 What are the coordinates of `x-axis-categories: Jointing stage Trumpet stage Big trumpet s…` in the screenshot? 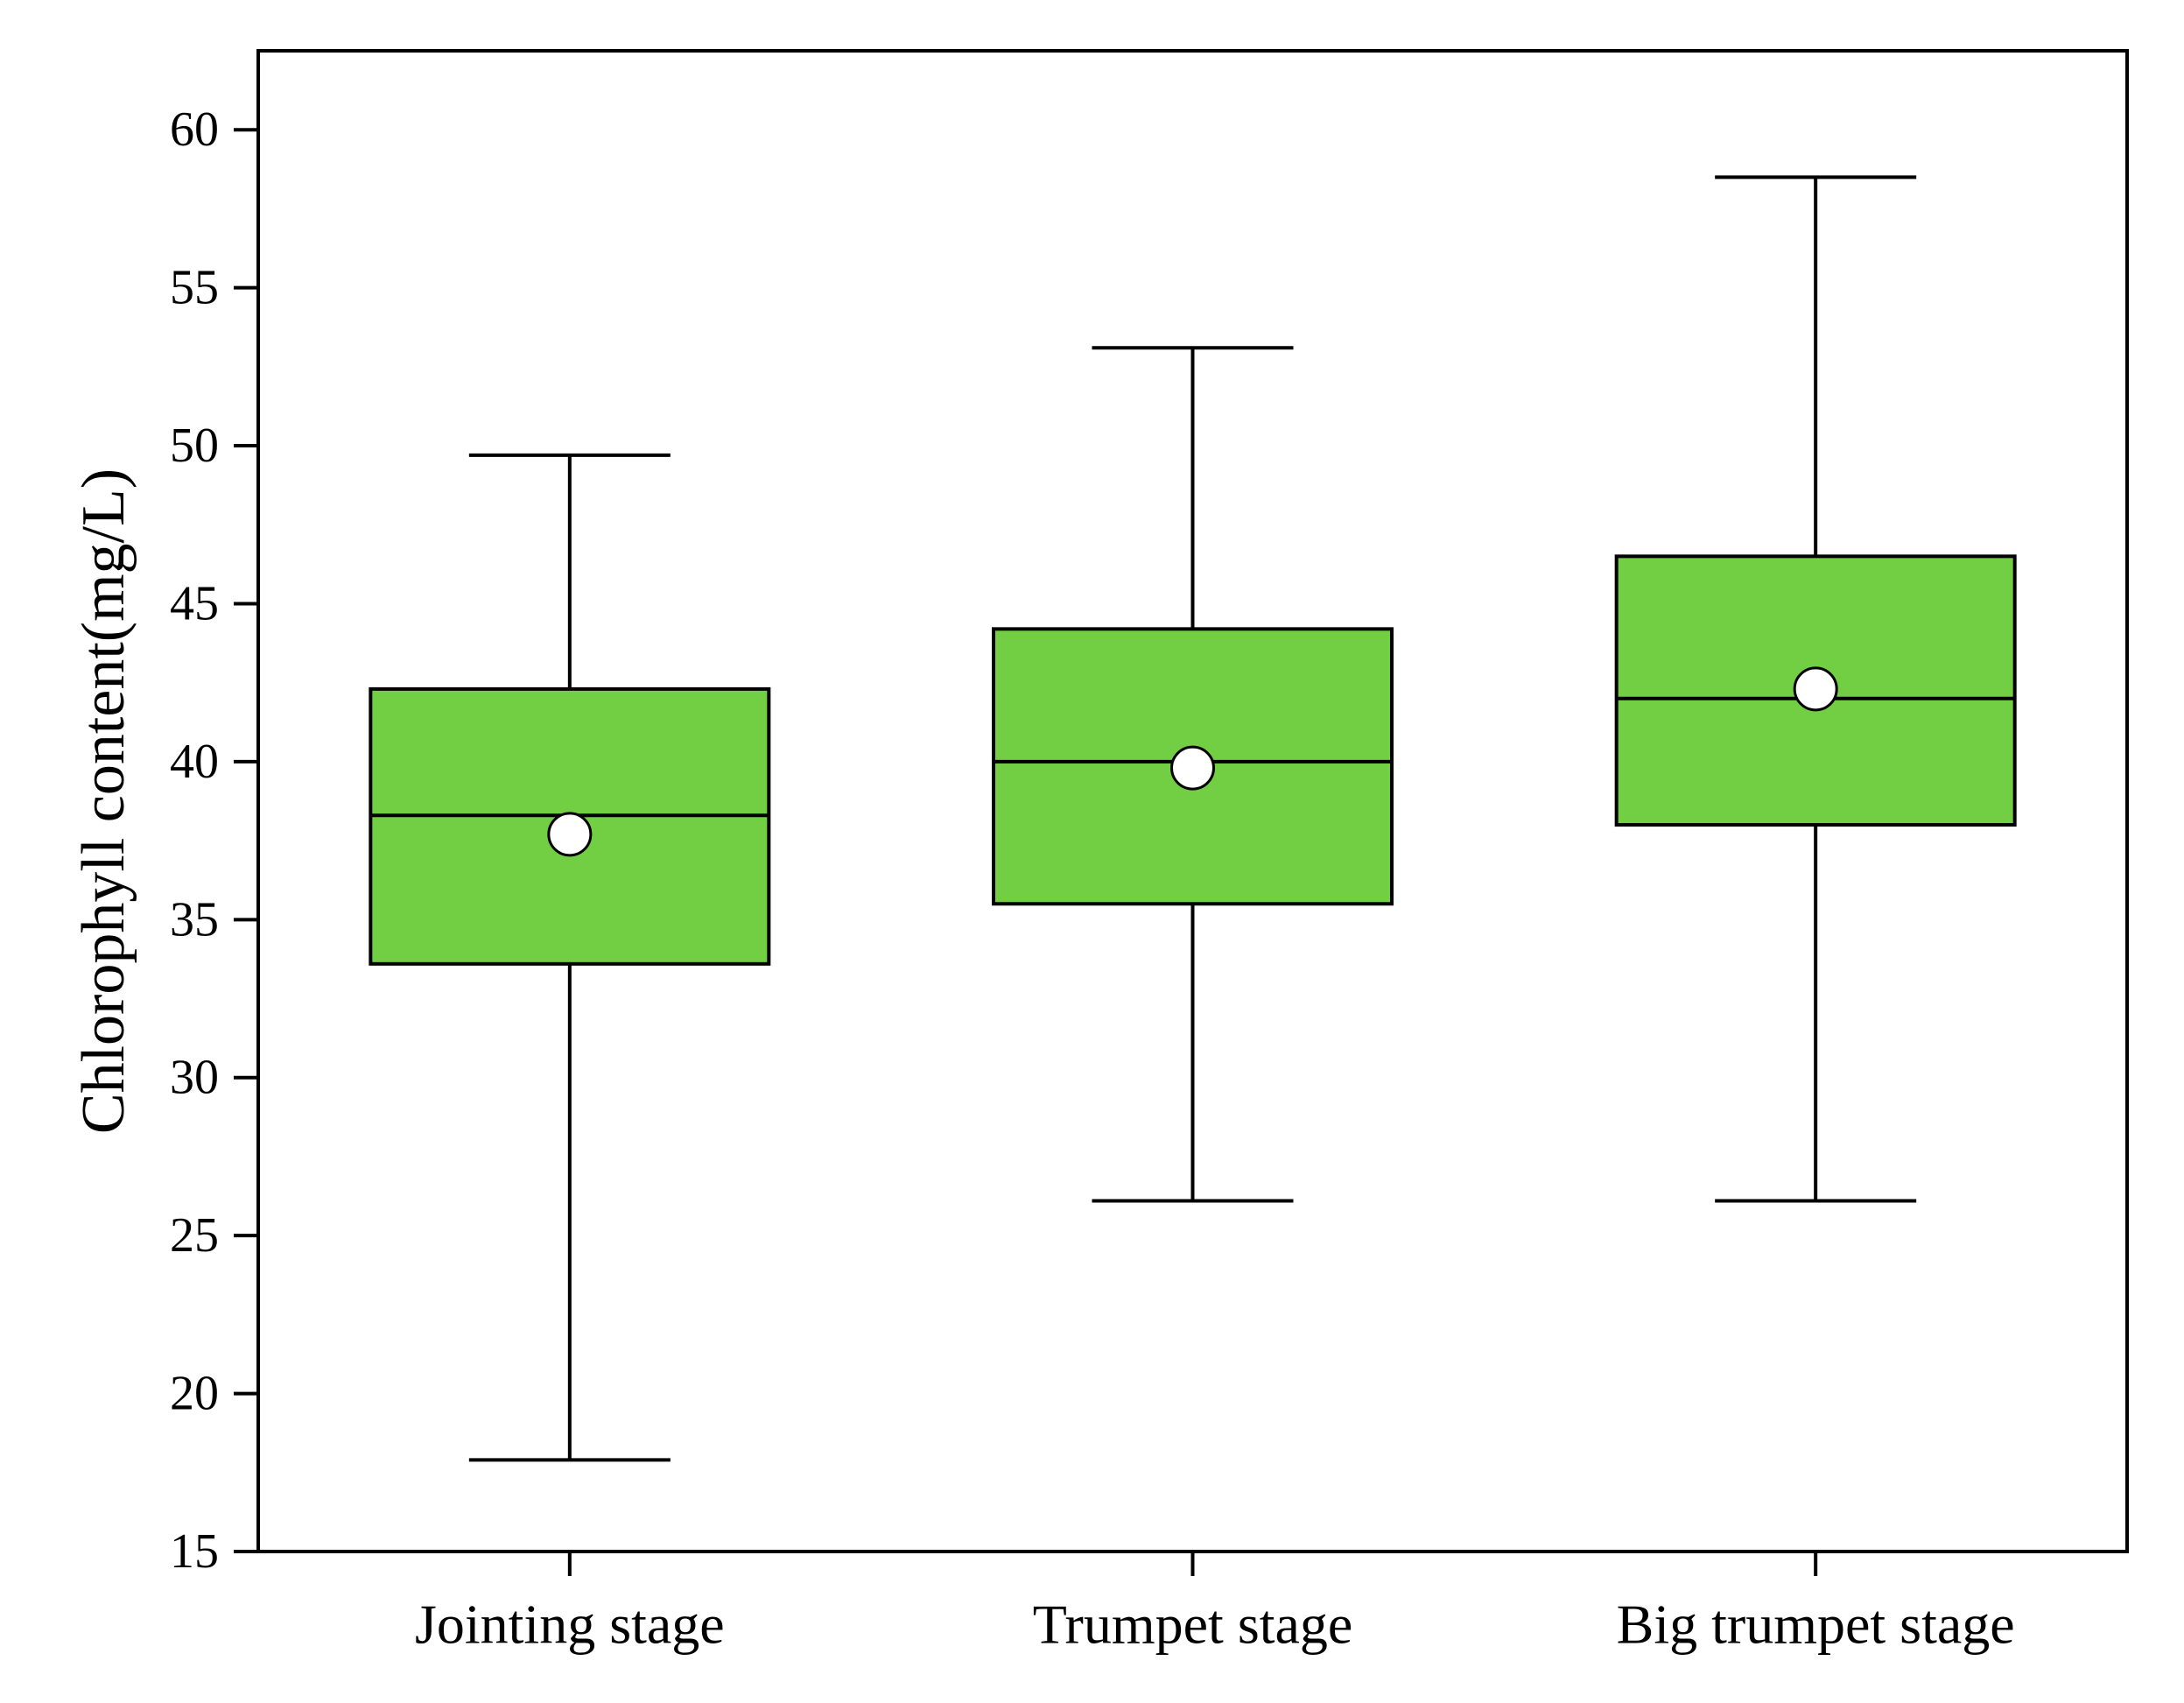 It's located at (1215, 1604).